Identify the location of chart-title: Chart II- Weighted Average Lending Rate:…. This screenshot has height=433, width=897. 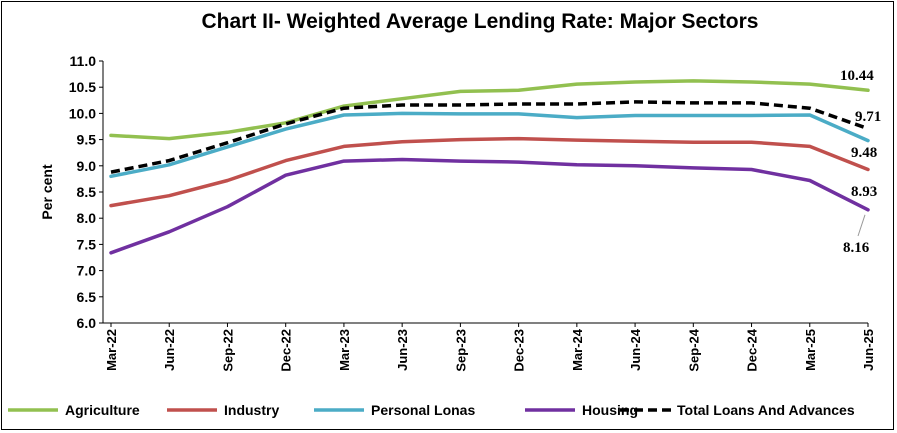
(480, 21).